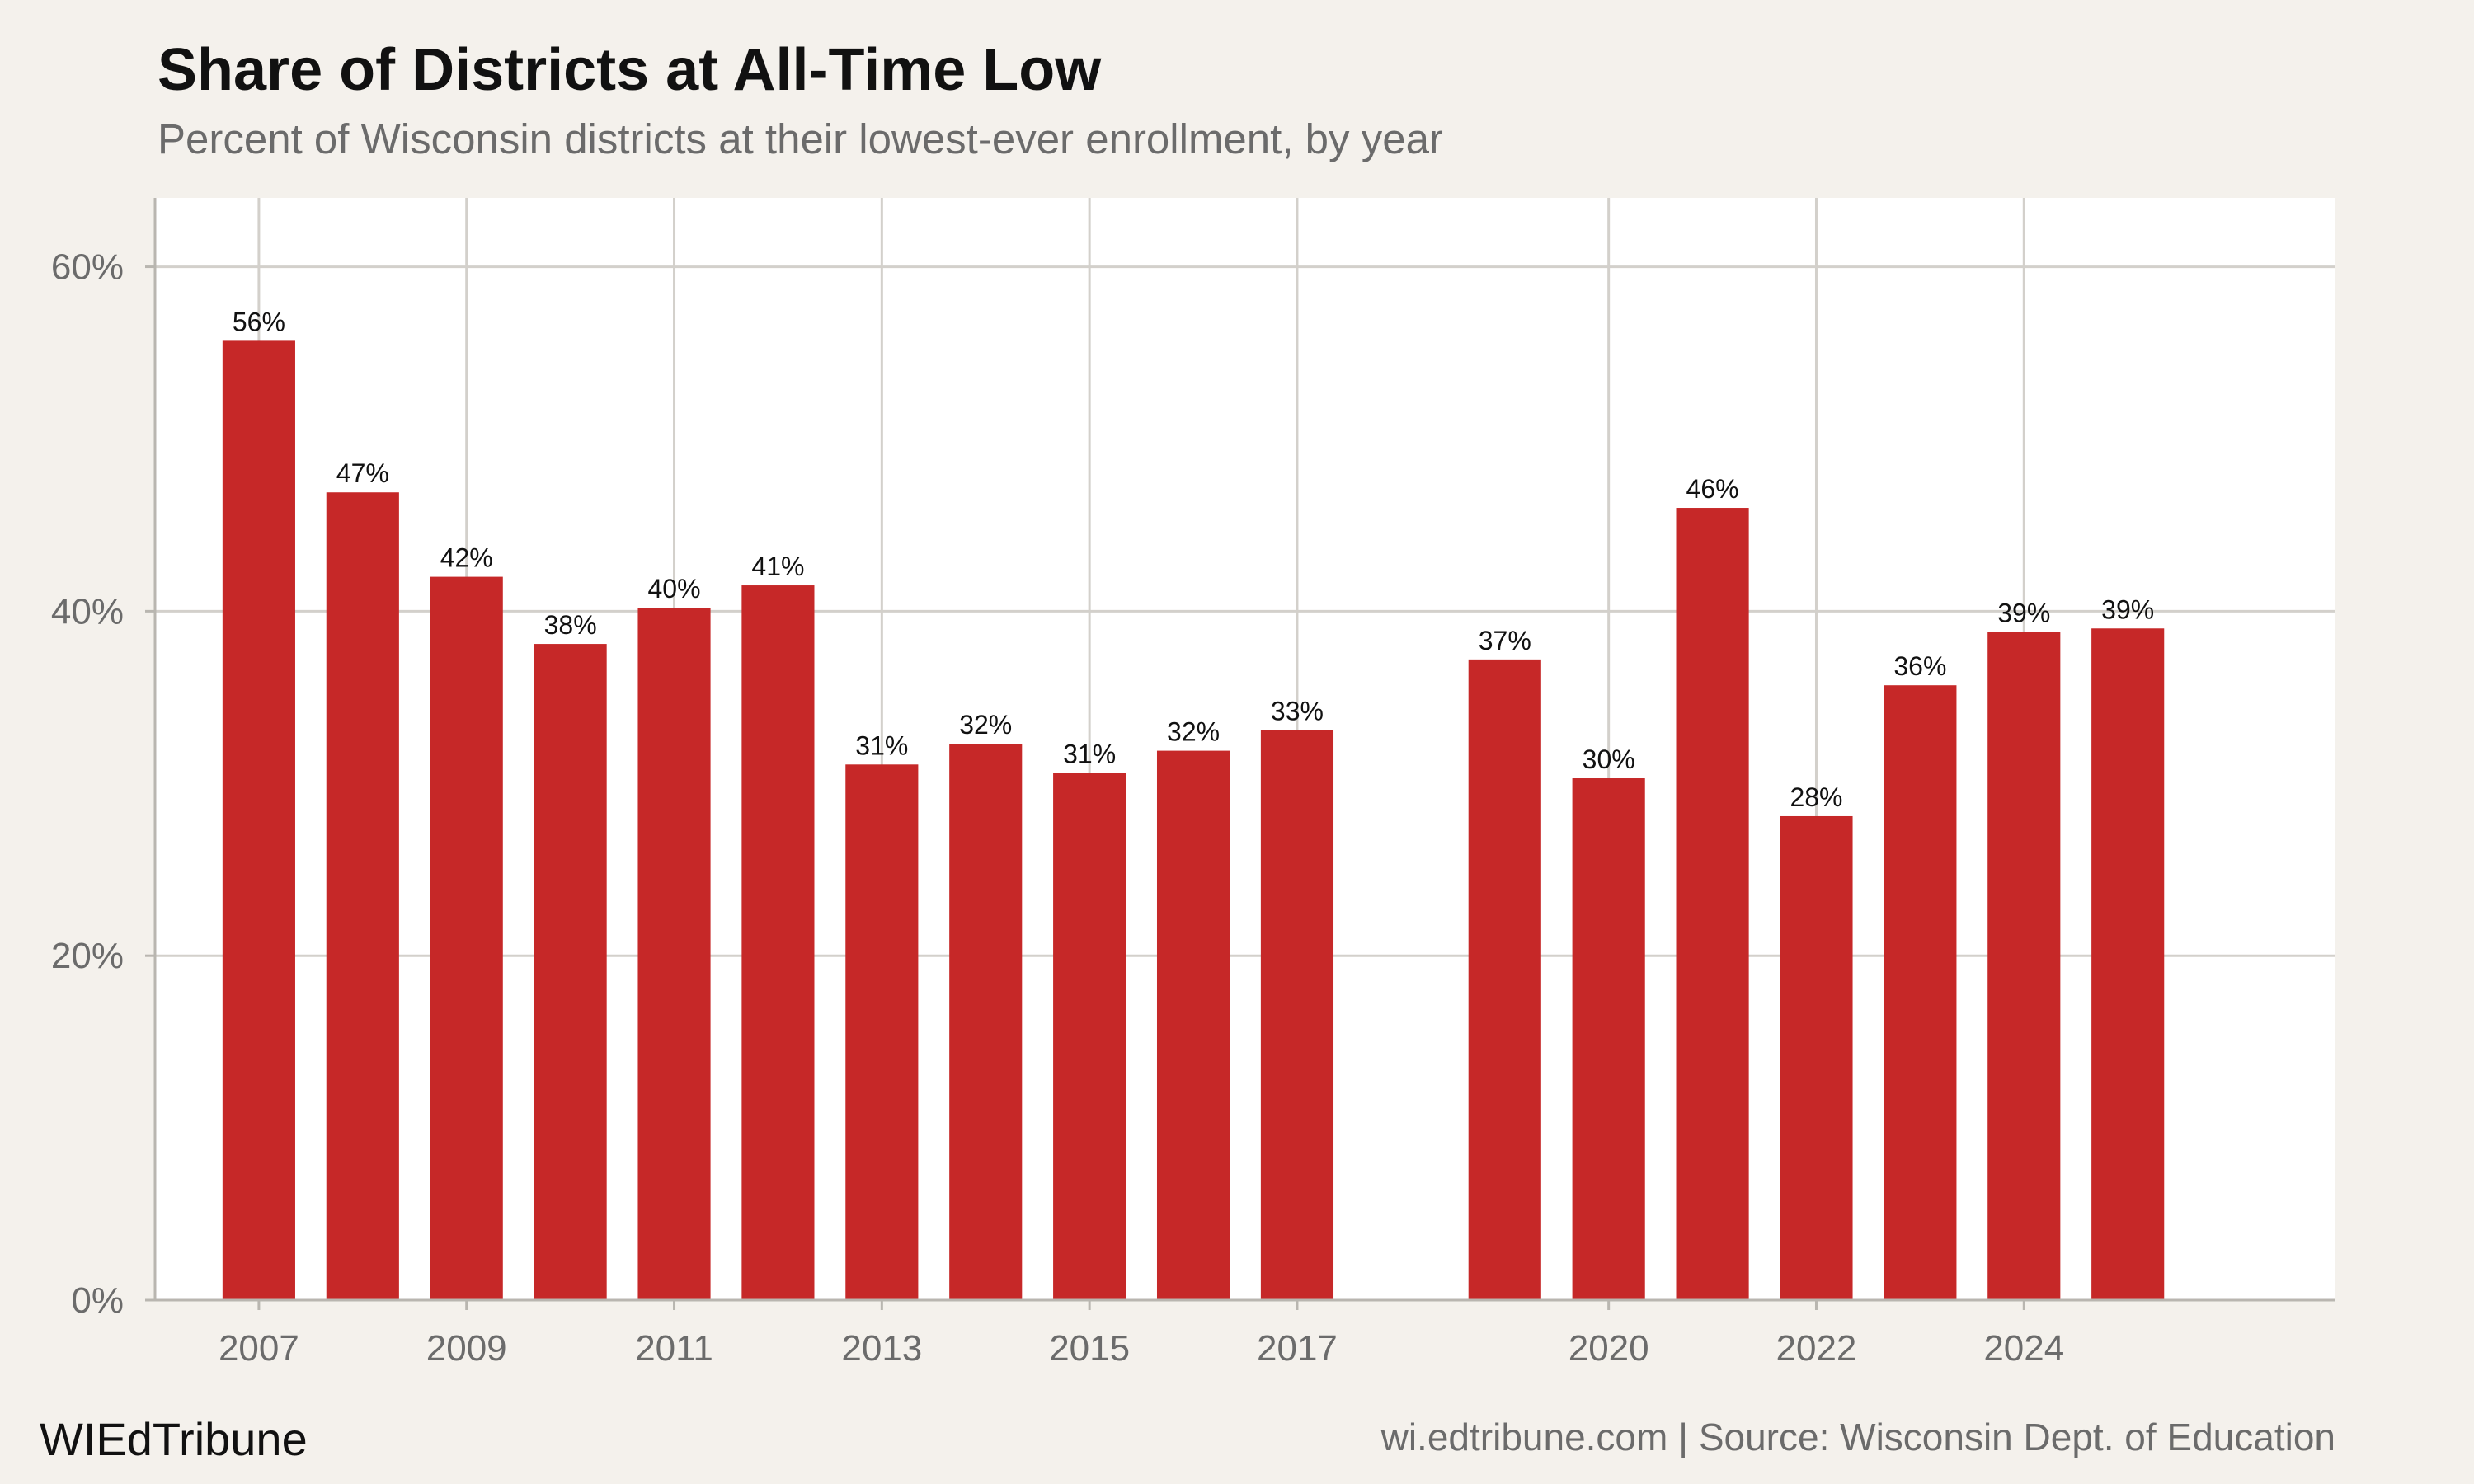 Image resolution: width=2474 pixels, height=1484 pixels. Describe the element at coordinates (674, 1348) in the screenshot. I see `x-tick-label: 2011` at that location.